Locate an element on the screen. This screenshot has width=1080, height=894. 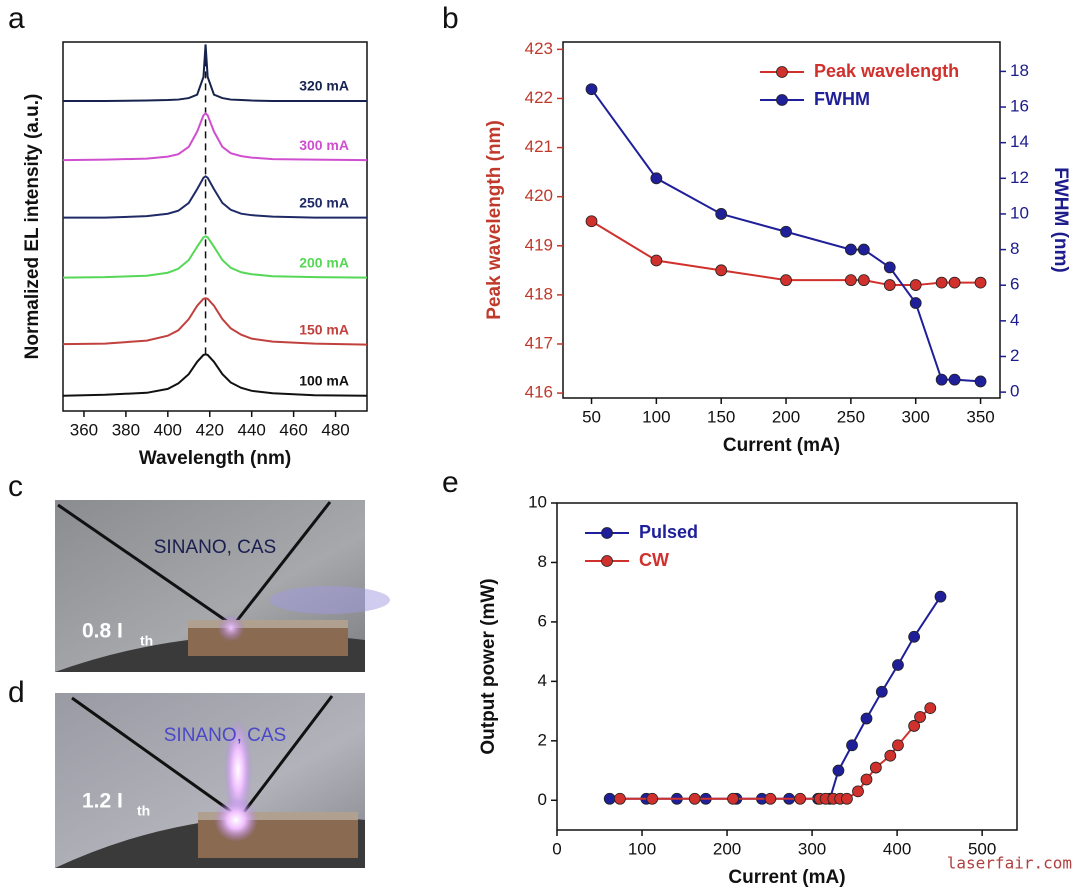
x-tick-label: 100 is located at coordinates (656, 416).